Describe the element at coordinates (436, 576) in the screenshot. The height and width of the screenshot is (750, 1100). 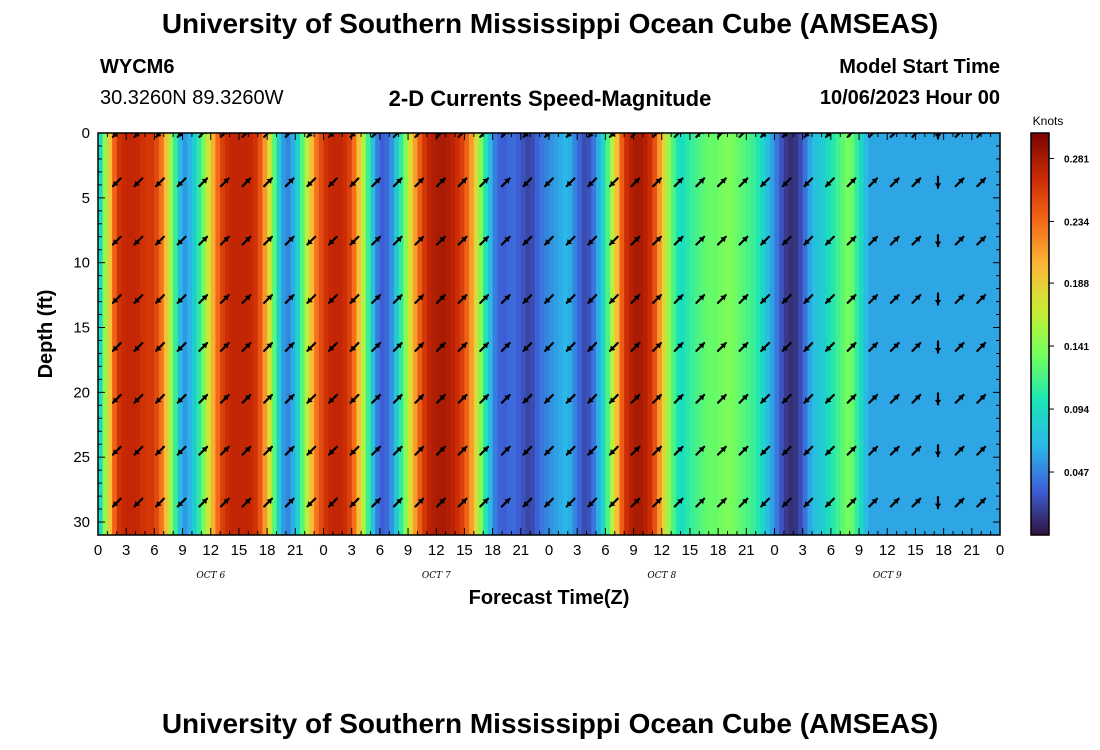
I see `x-day-label: OCT 7` at that location.